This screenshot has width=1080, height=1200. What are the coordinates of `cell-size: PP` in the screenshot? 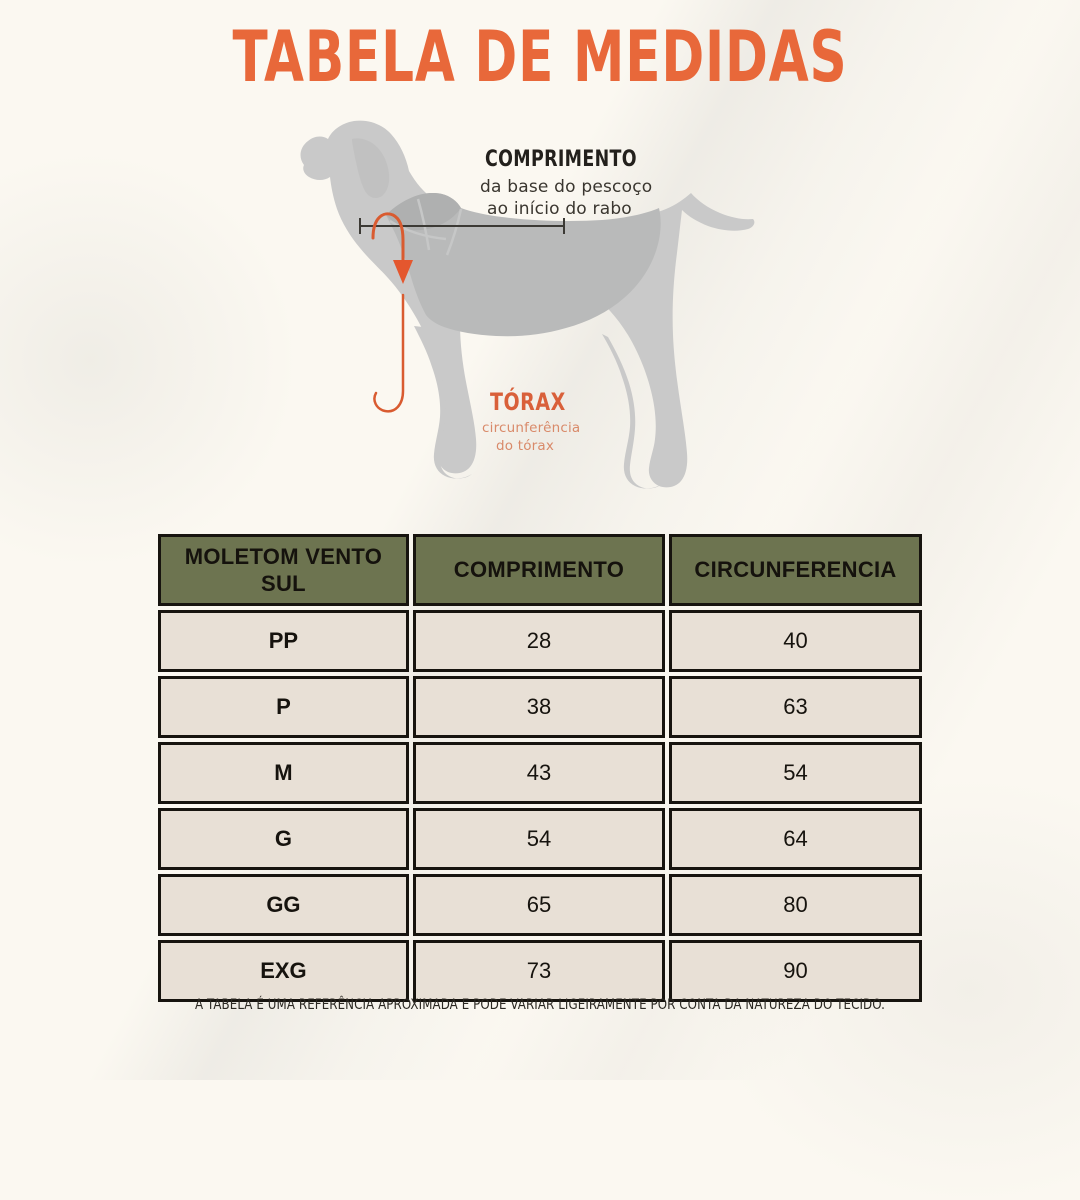 It's located at (283, 641).